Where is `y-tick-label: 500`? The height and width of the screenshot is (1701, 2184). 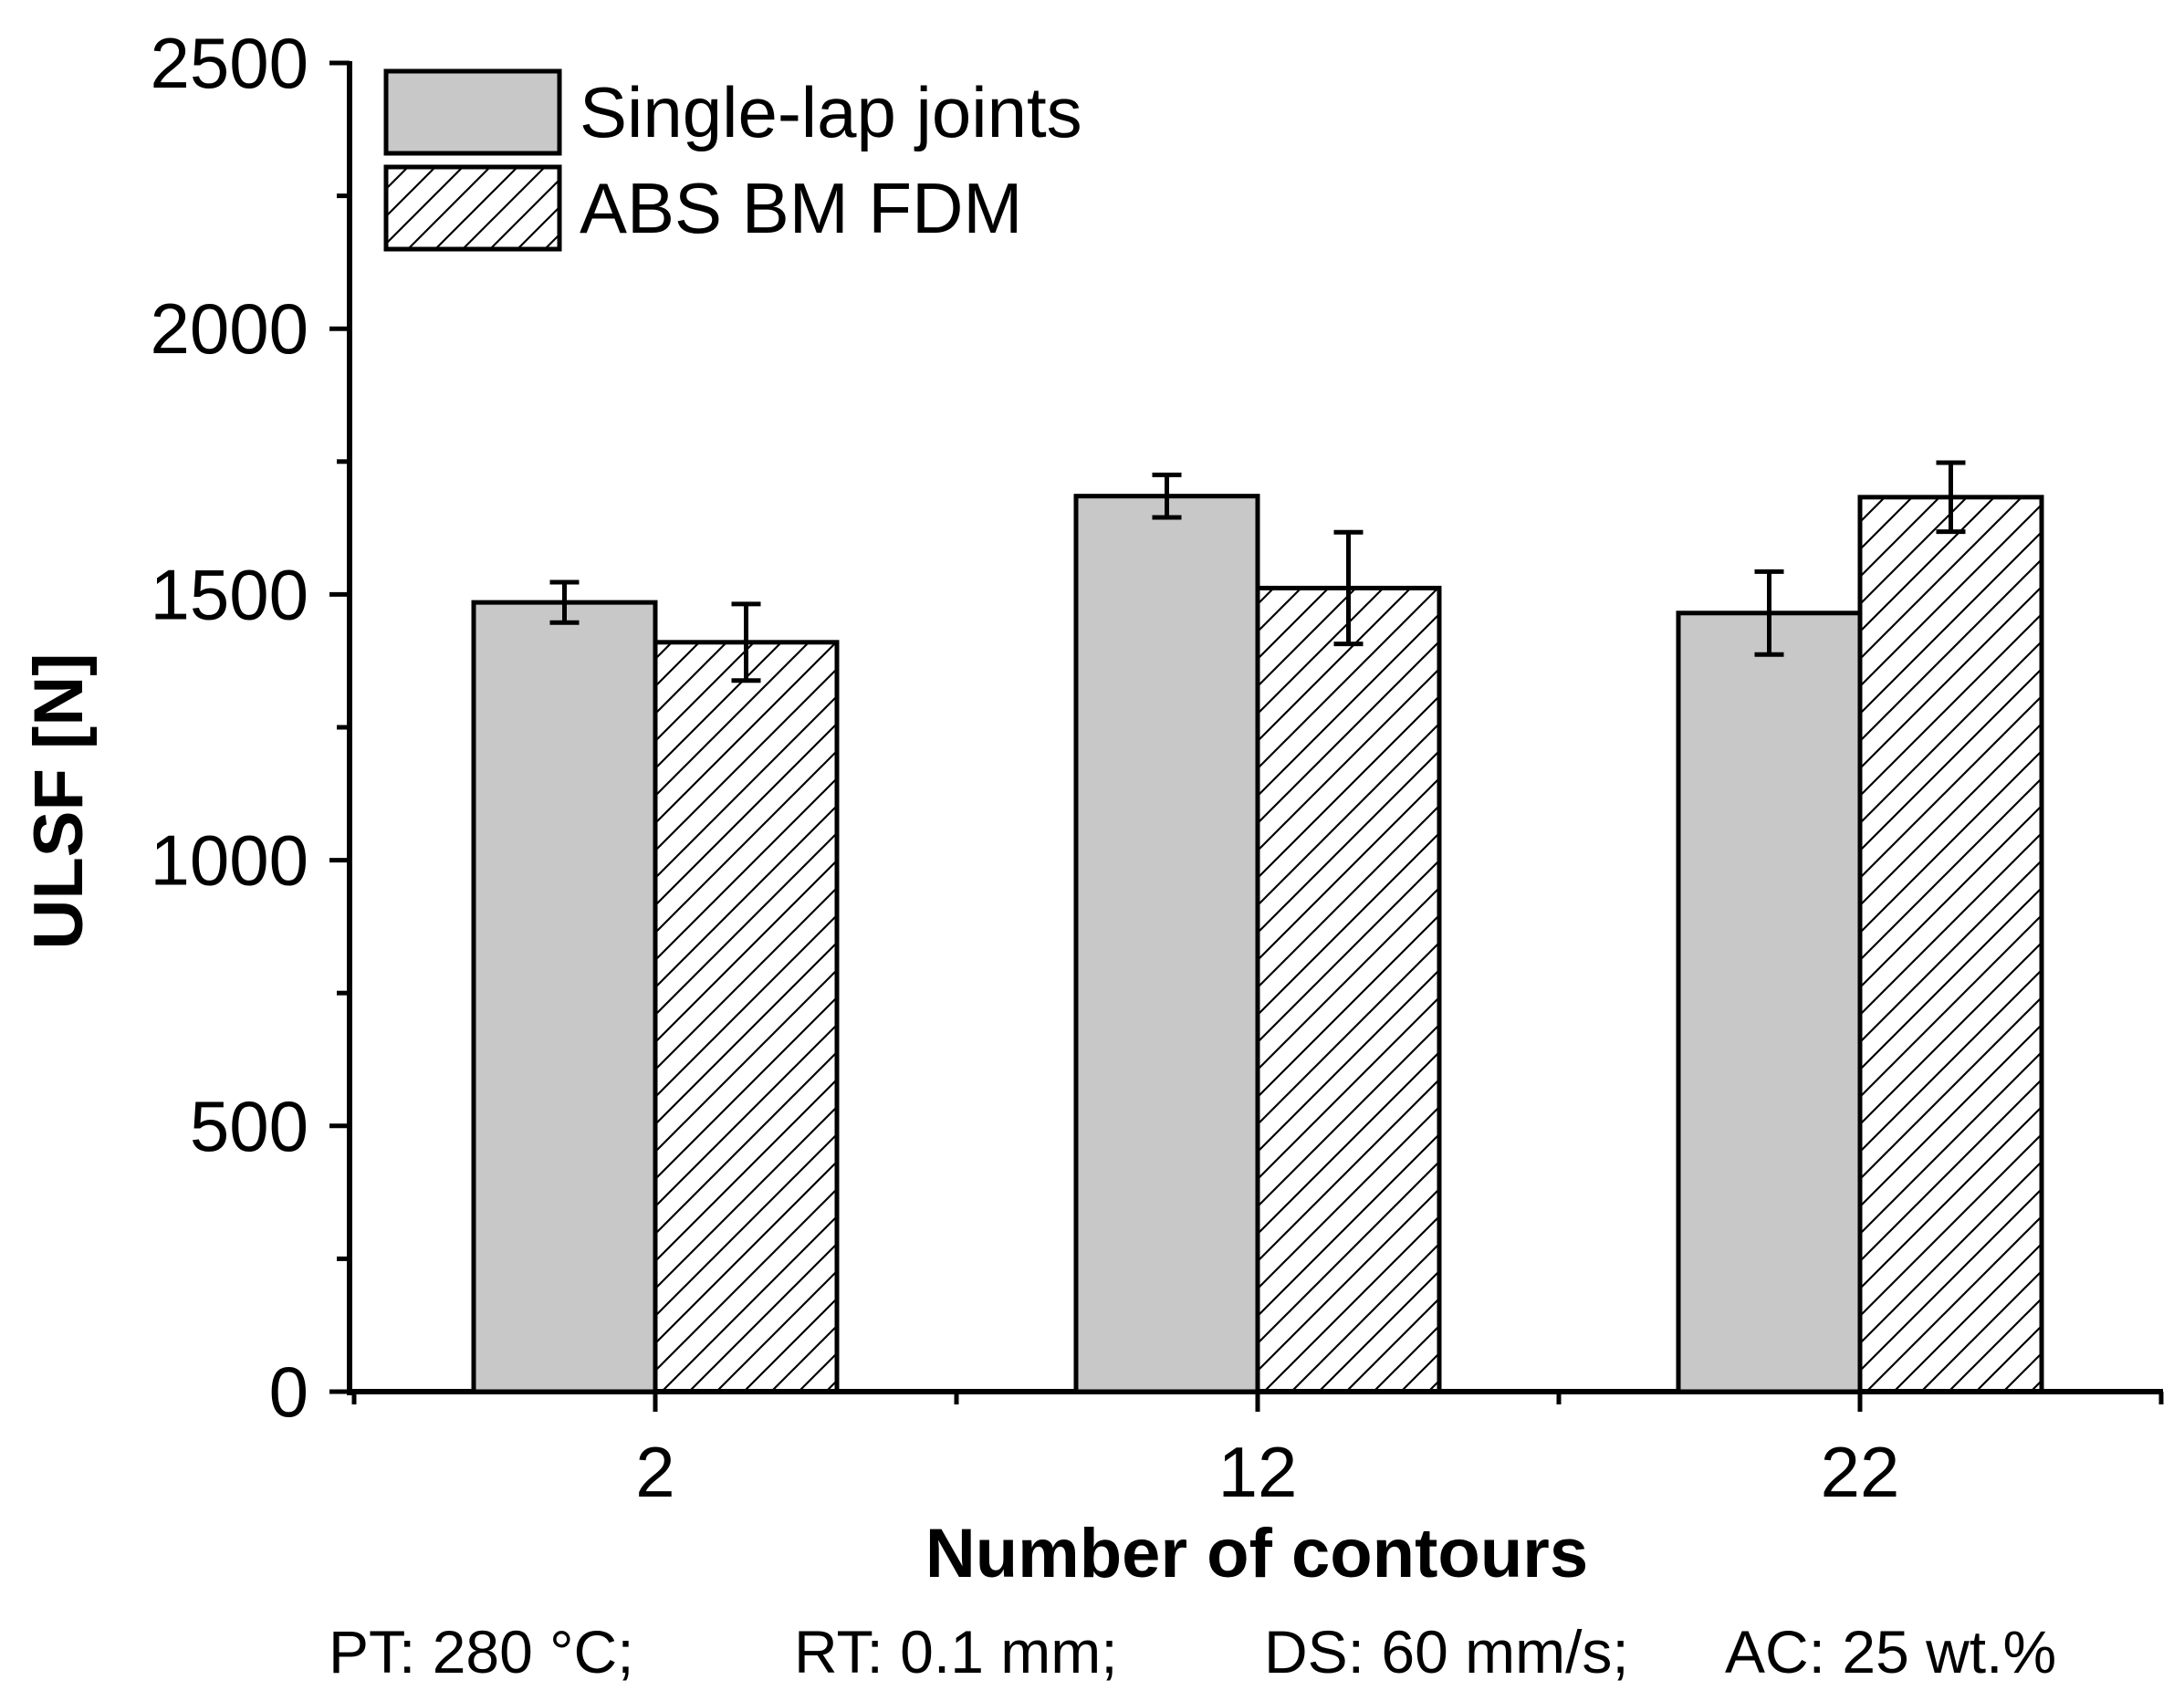
y-tick-label: 500 is located at coordinates (249, 1126).